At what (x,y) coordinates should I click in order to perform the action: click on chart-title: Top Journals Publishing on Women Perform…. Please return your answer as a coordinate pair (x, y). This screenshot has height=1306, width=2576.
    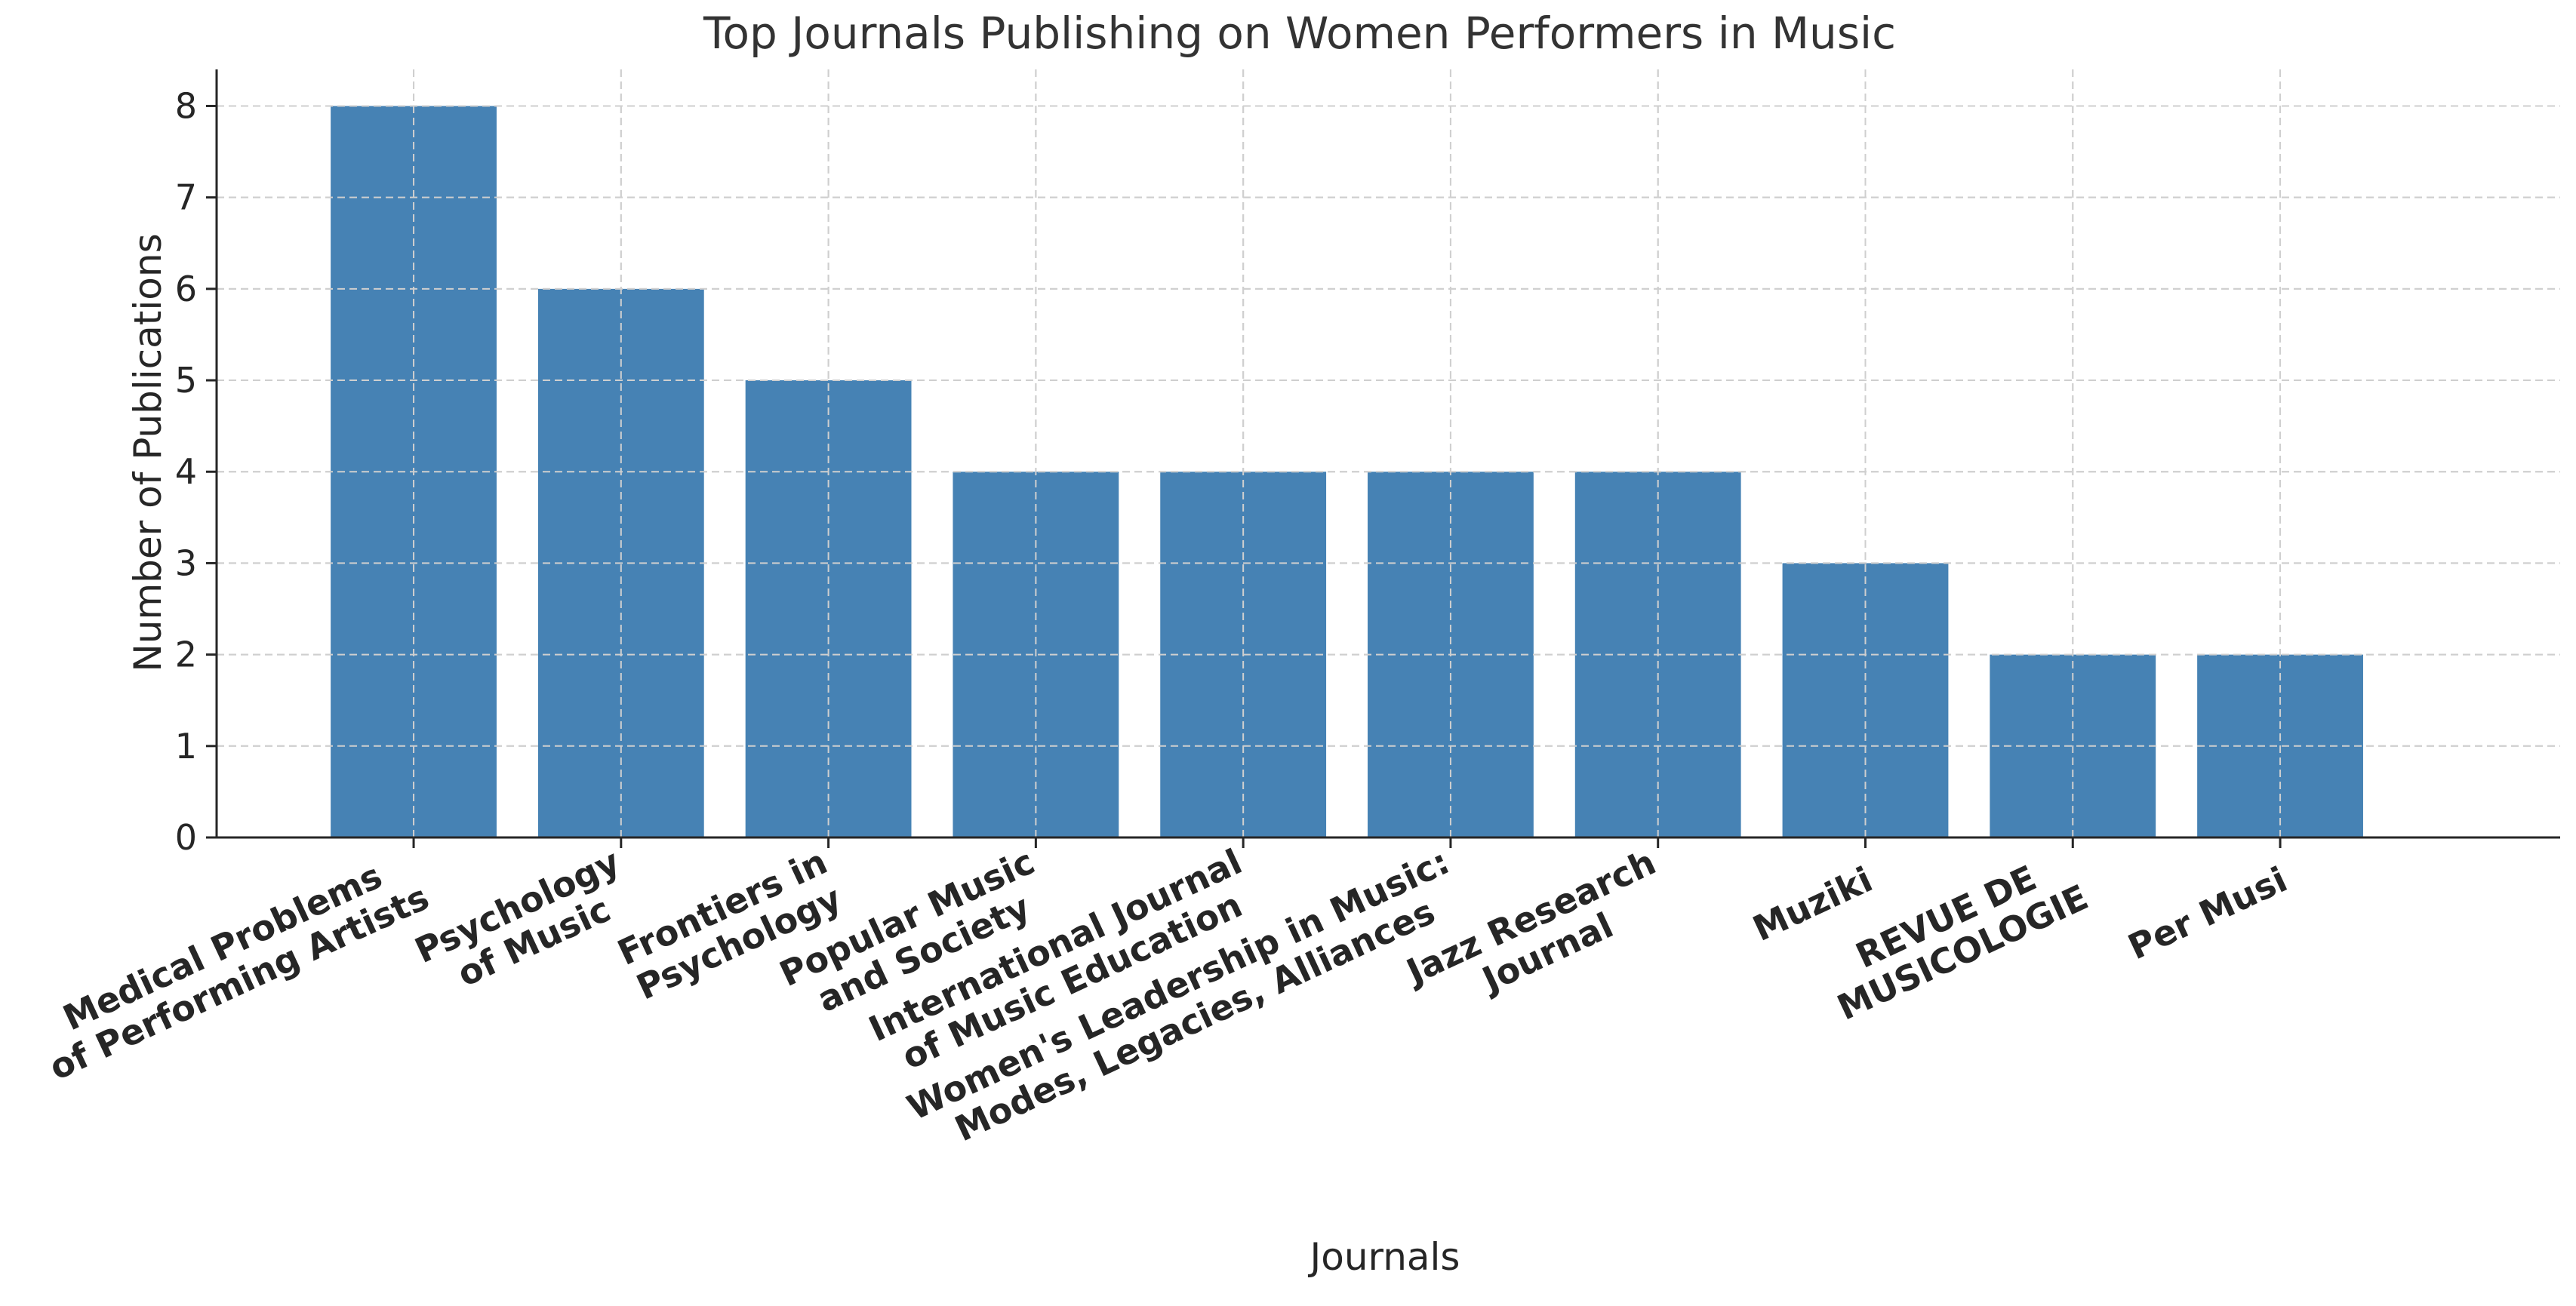
    Looking at the image, I should click on (1299, 33).